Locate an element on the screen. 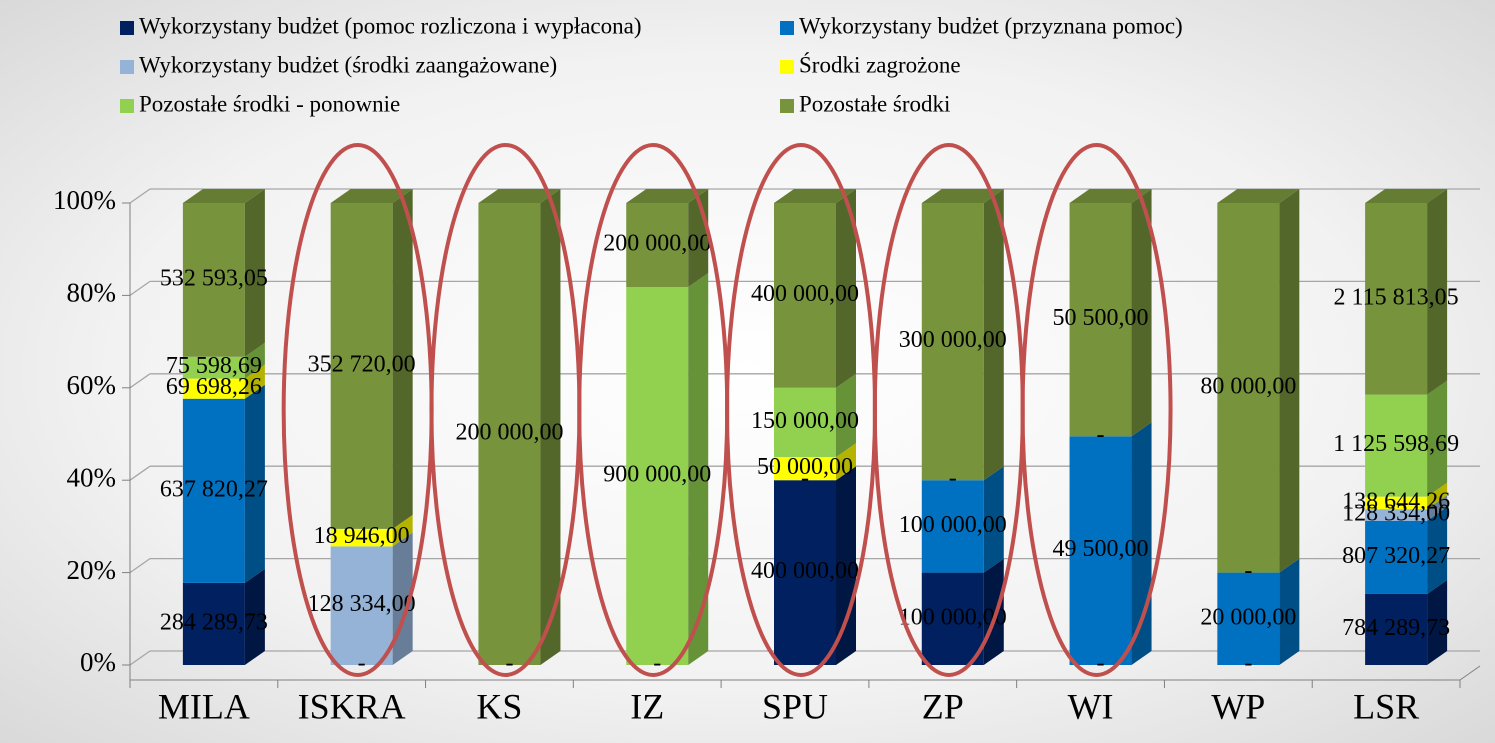  highlight-ellipse is located at coordinates (1096, 410).